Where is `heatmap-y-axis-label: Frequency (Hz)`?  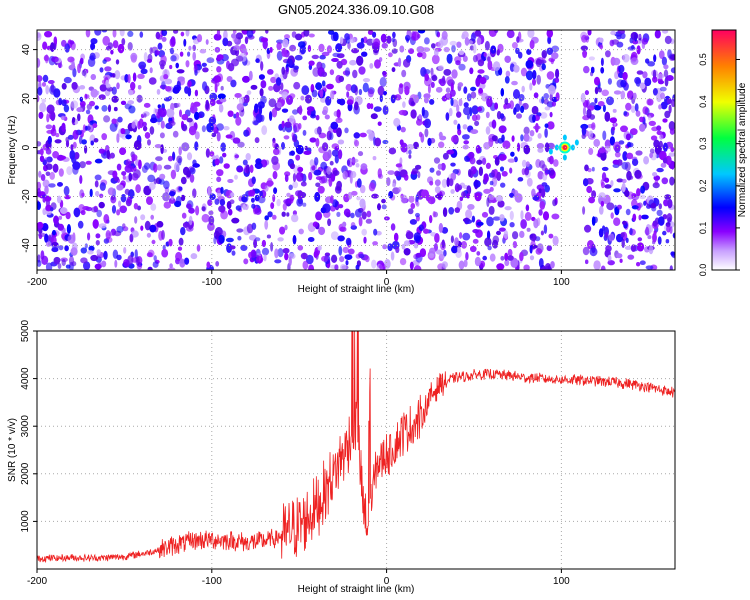 heatmap-y-axis-label: Frequency (Hz) is located at coordinates (12, 150).